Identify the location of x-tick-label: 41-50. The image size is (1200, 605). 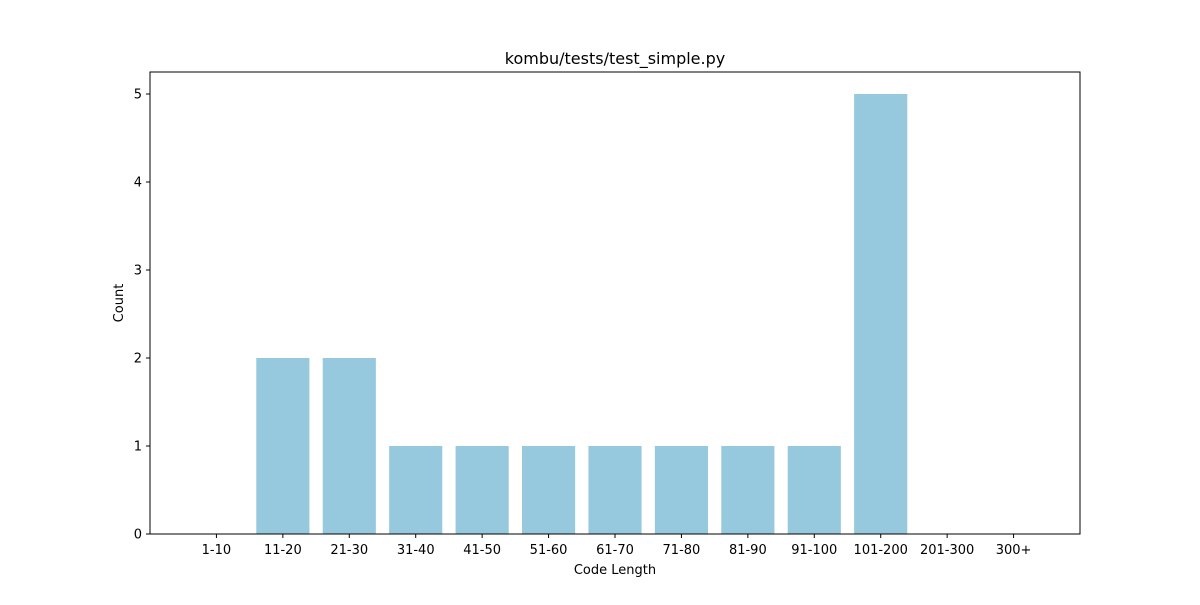
(482, 550).